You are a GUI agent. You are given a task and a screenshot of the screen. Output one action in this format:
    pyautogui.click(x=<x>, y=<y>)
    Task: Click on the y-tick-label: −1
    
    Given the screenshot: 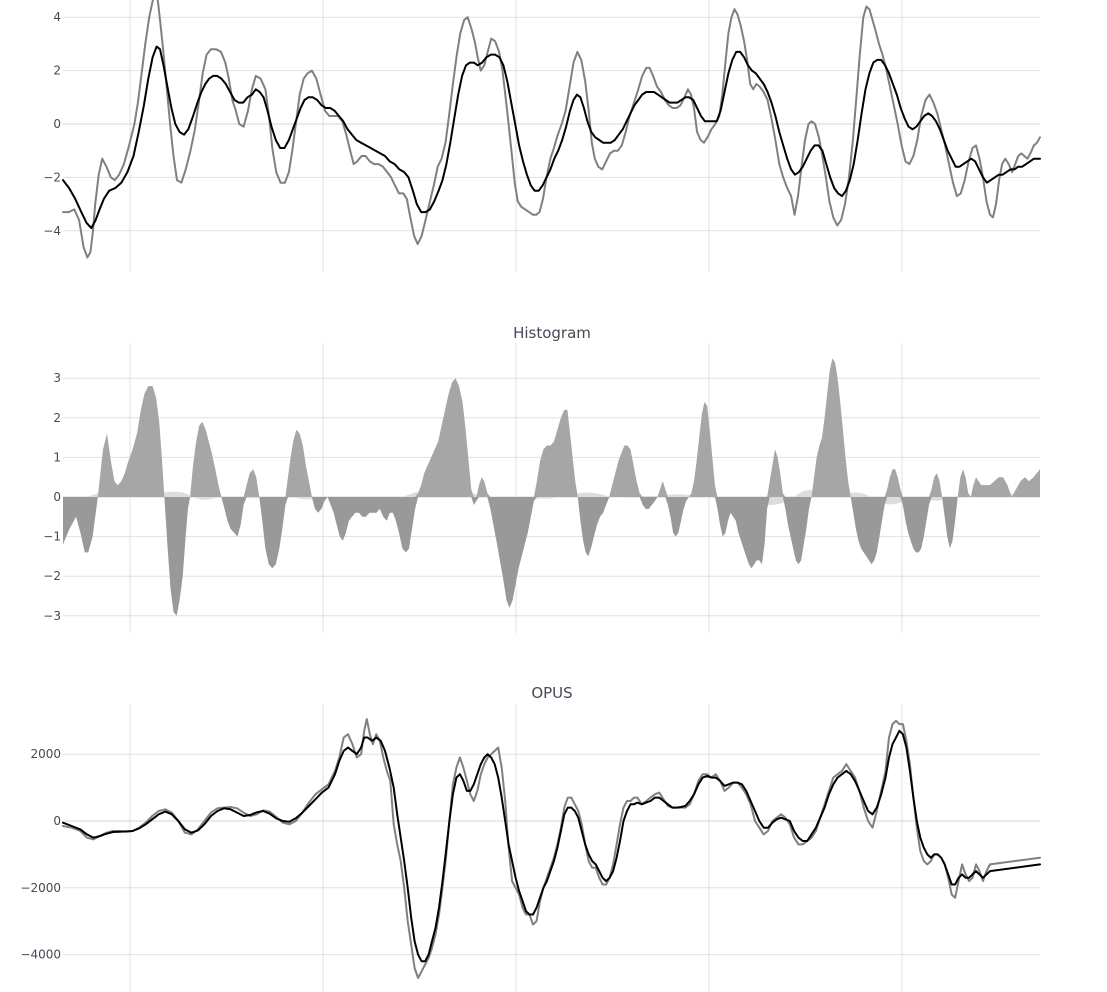 What is the action you would take?
    pyautogui.click(x=52, y=537)
    